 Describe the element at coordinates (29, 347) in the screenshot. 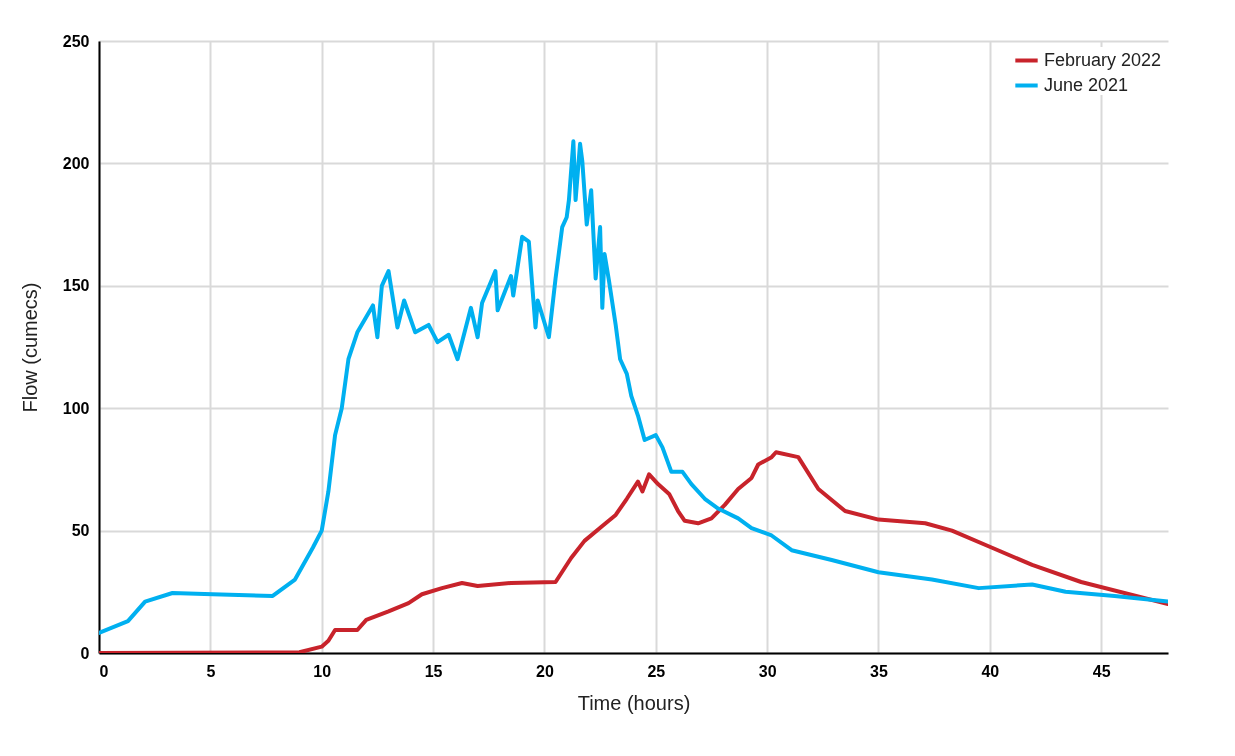

I see `y-axis-title: Flow (cumecs)` at that location.